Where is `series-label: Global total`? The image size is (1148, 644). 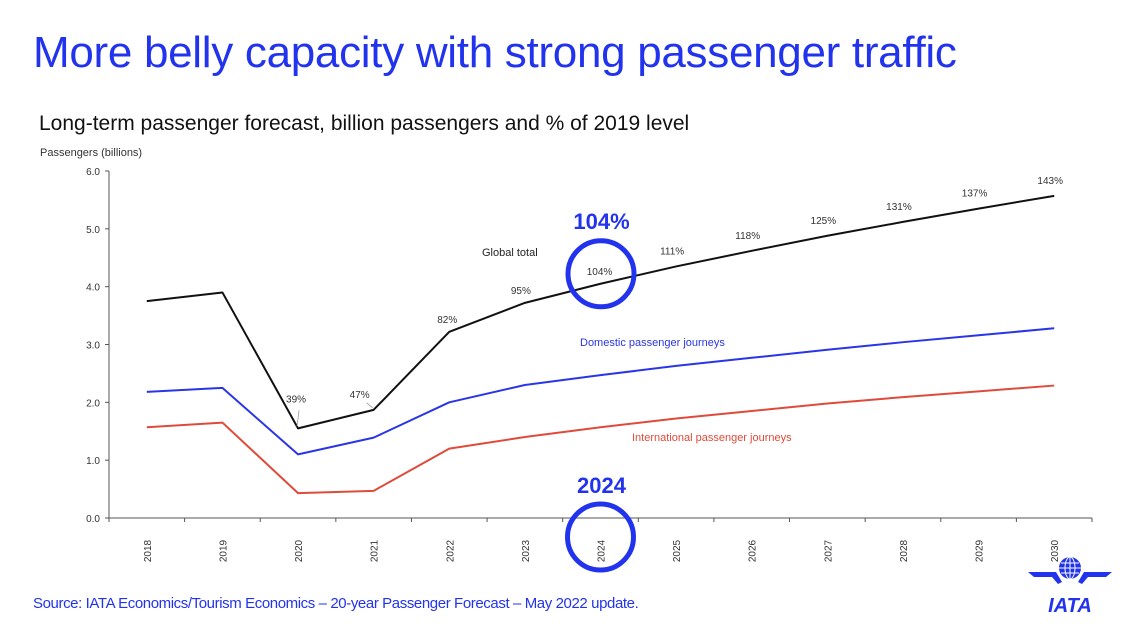
series-label: Global total is located at coordinates (510, 253).